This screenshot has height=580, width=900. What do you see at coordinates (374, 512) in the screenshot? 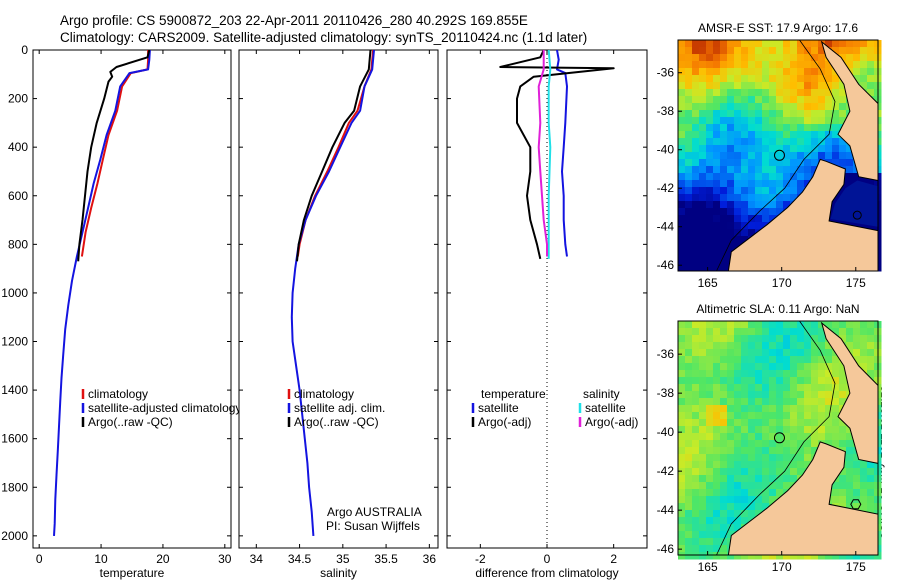
I see `annotation-text: Argo AUSTRALIA` at bounding box center [374, 512].